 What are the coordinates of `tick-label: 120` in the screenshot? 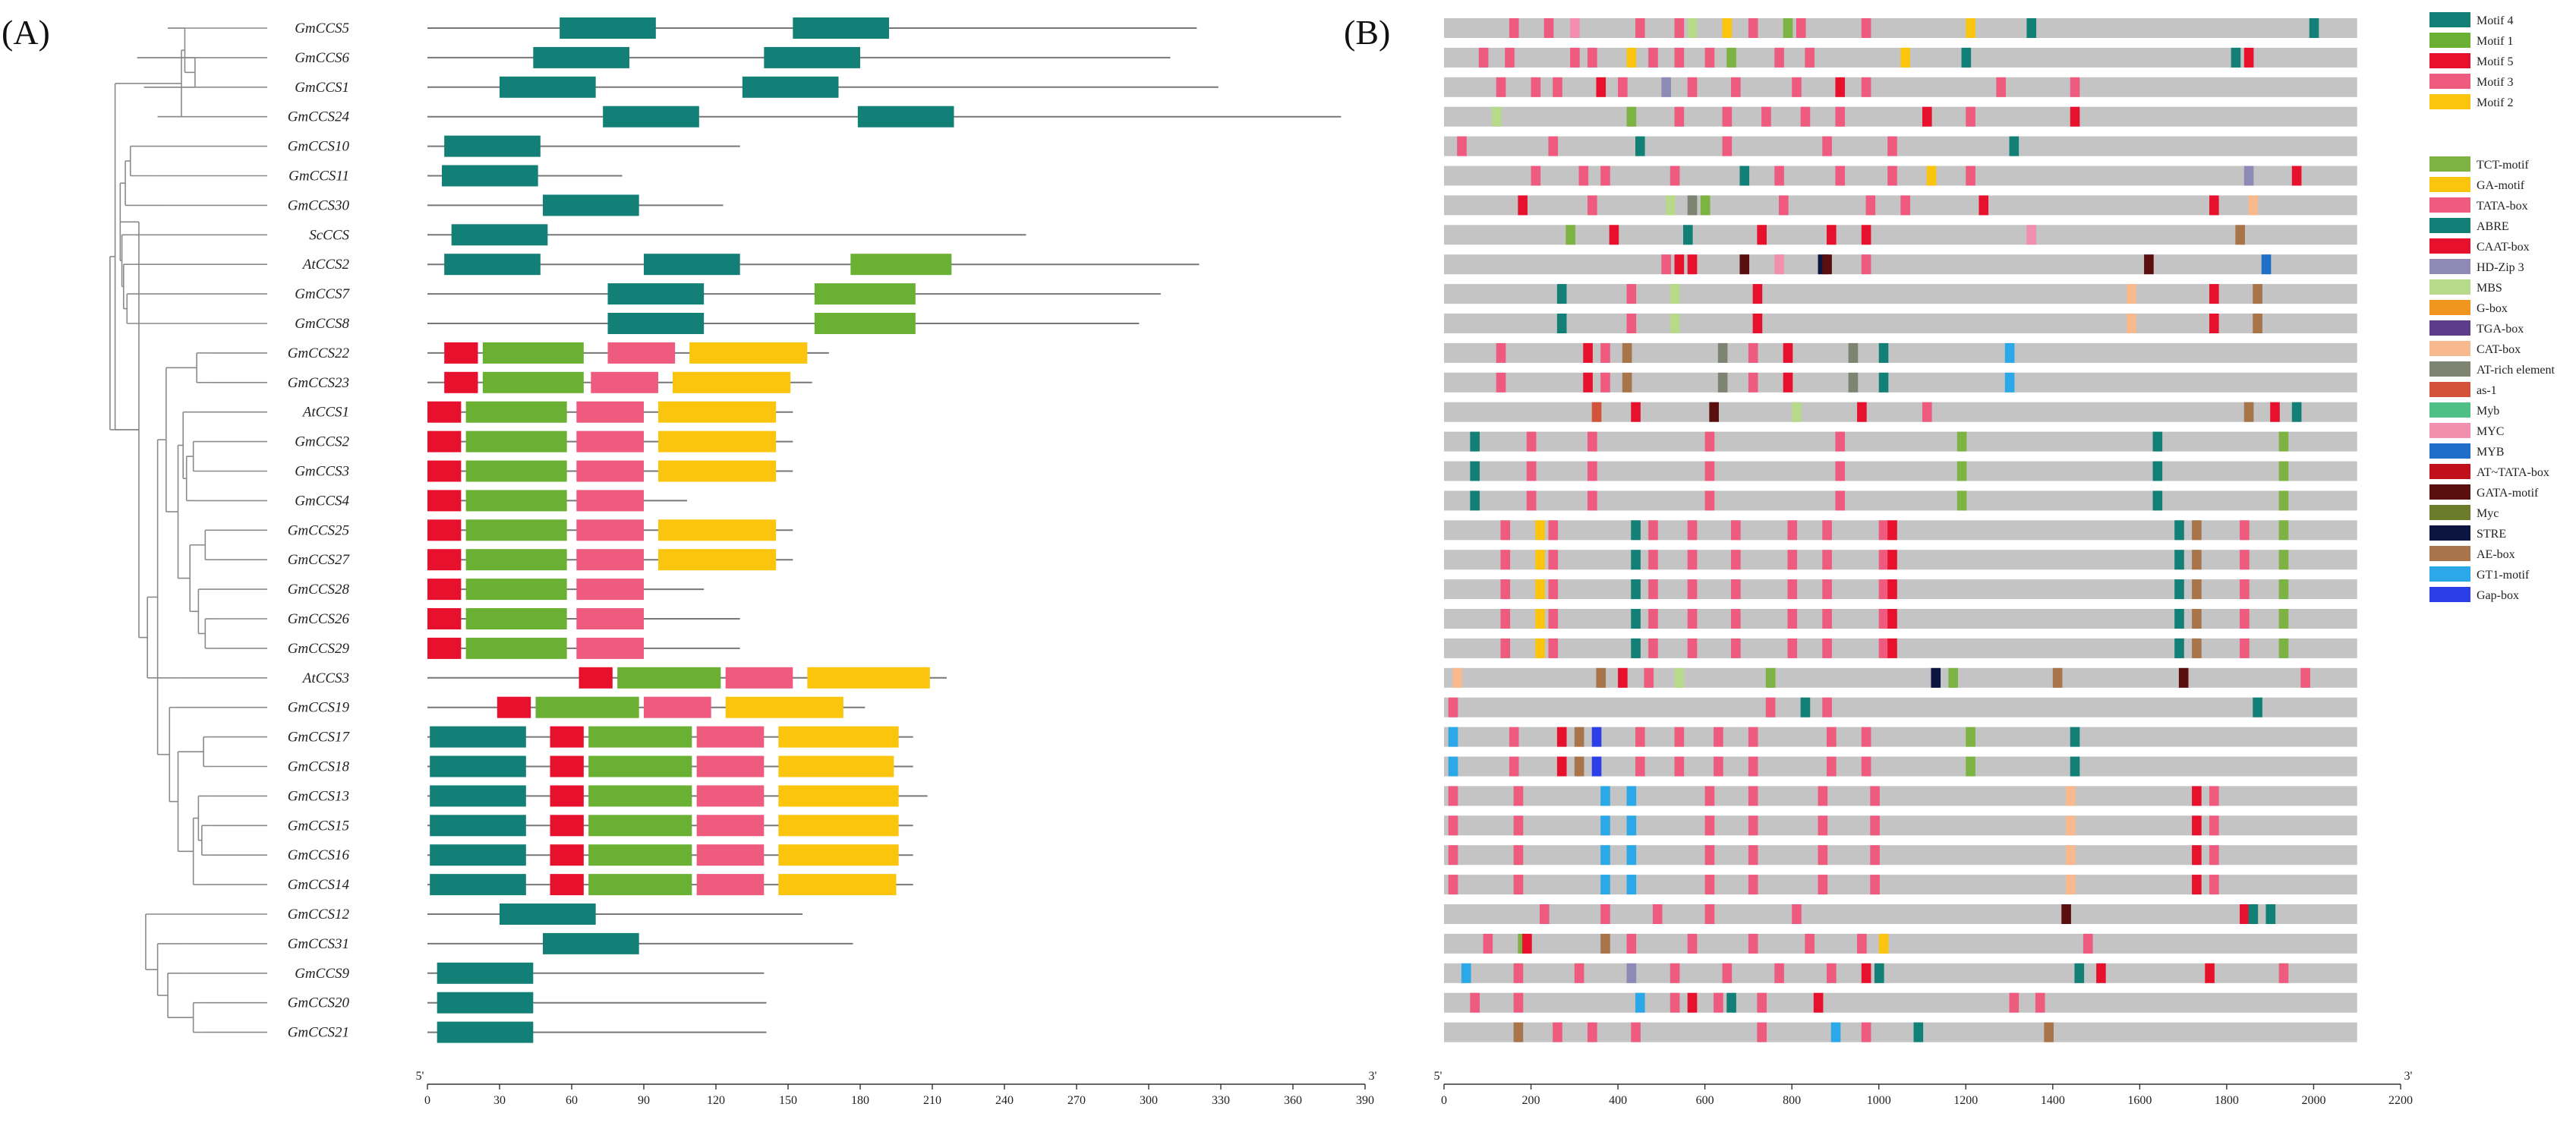 It's located at (716, 1100).